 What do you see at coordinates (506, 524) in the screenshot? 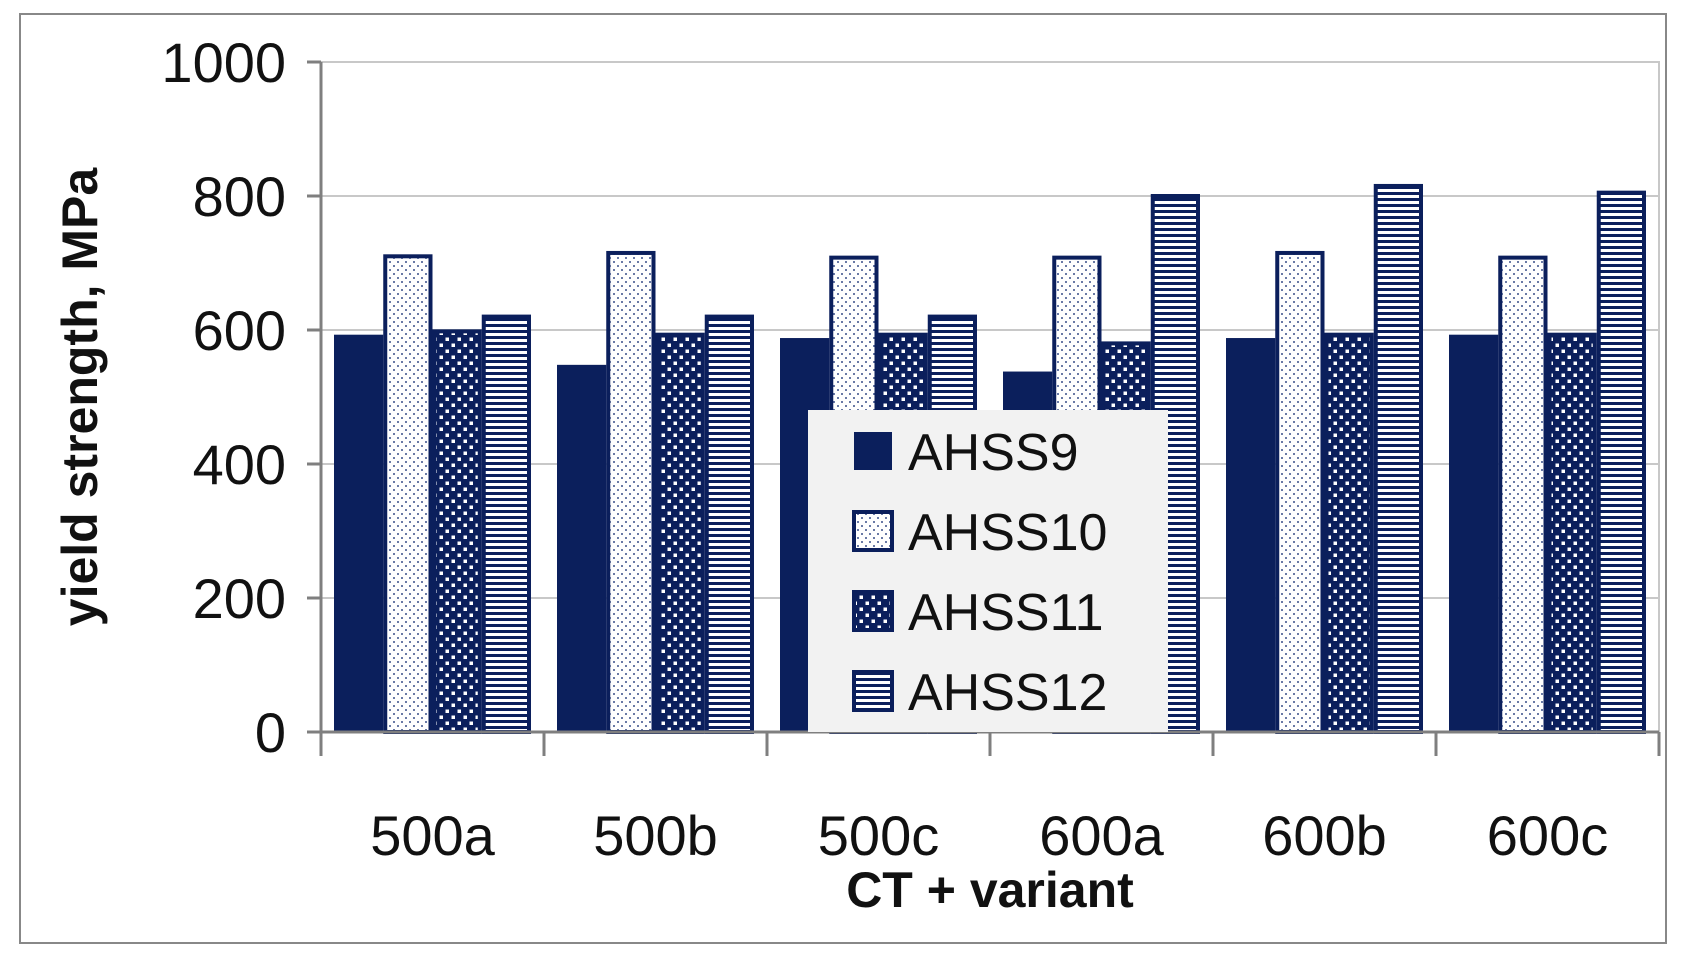
I see `bar-ahss12-500a` at bounding box center [506, 524].